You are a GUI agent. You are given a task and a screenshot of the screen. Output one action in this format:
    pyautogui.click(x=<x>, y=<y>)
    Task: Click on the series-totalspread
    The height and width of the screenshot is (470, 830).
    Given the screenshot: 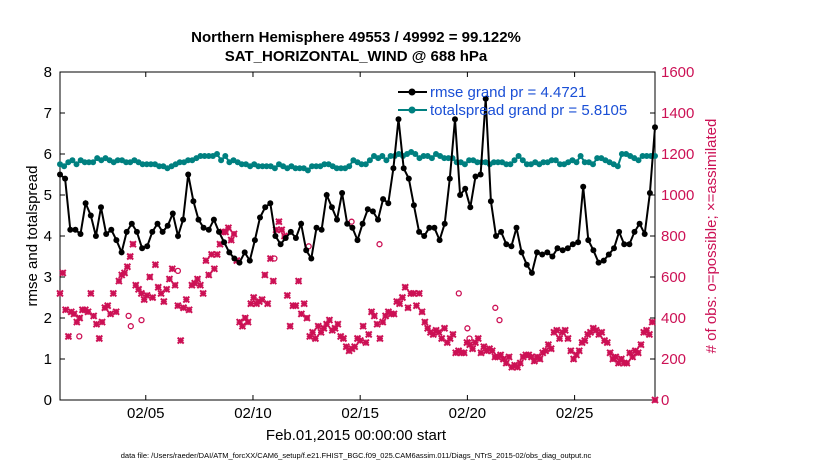 What is the action you would take?
    pyautogui.click(x=357, y=161)
    